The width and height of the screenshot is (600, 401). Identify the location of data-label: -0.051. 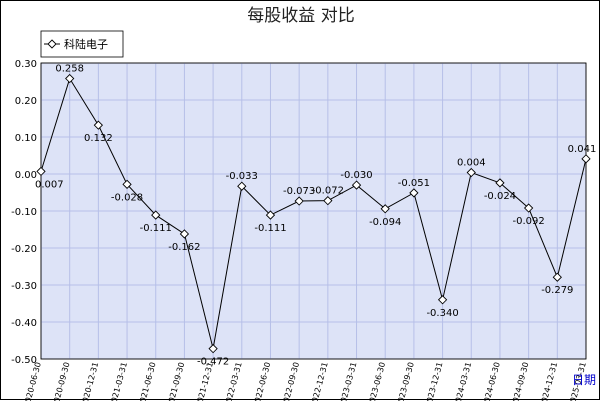
(414, 183).